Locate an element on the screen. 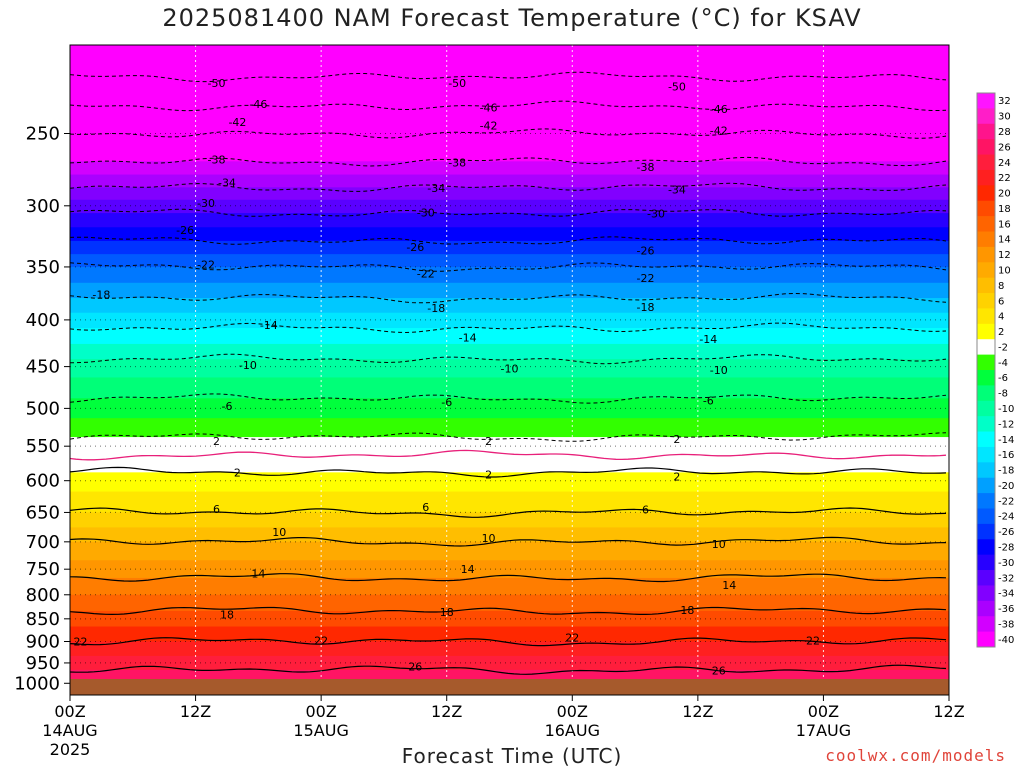 The width and height of the screenshot is (1024, 768). colorbar-label: 30 is located at coordinates (1004, 117).